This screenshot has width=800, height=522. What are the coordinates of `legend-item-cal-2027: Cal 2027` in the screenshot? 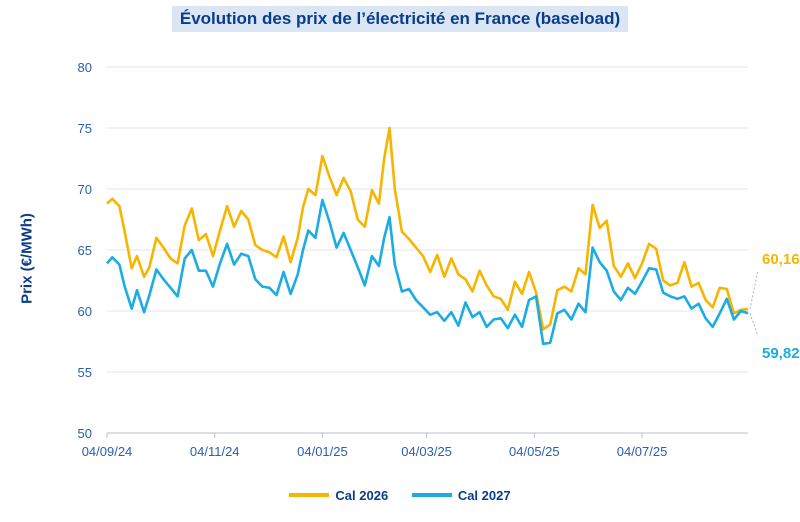 It's located at (461, 495).